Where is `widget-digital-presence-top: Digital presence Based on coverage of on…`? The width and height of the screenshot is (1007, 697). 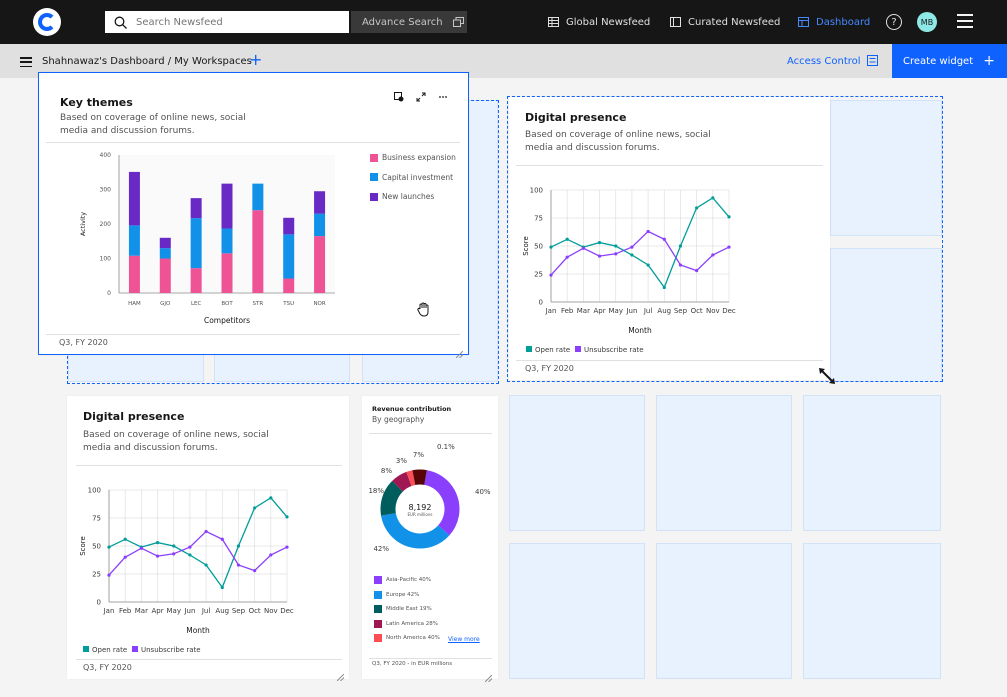
widget-digital-presence-top: Digital presence Based on coverage of on… is located at coordinates (669, 238).